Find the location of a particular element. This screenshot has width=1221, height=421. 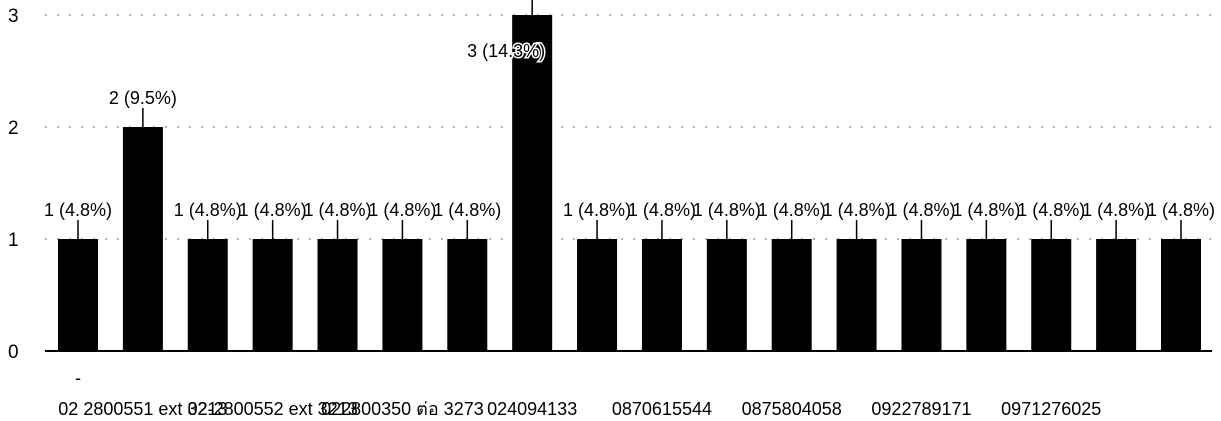

y-tick-label: 2 is located at coordinates (13, 128).